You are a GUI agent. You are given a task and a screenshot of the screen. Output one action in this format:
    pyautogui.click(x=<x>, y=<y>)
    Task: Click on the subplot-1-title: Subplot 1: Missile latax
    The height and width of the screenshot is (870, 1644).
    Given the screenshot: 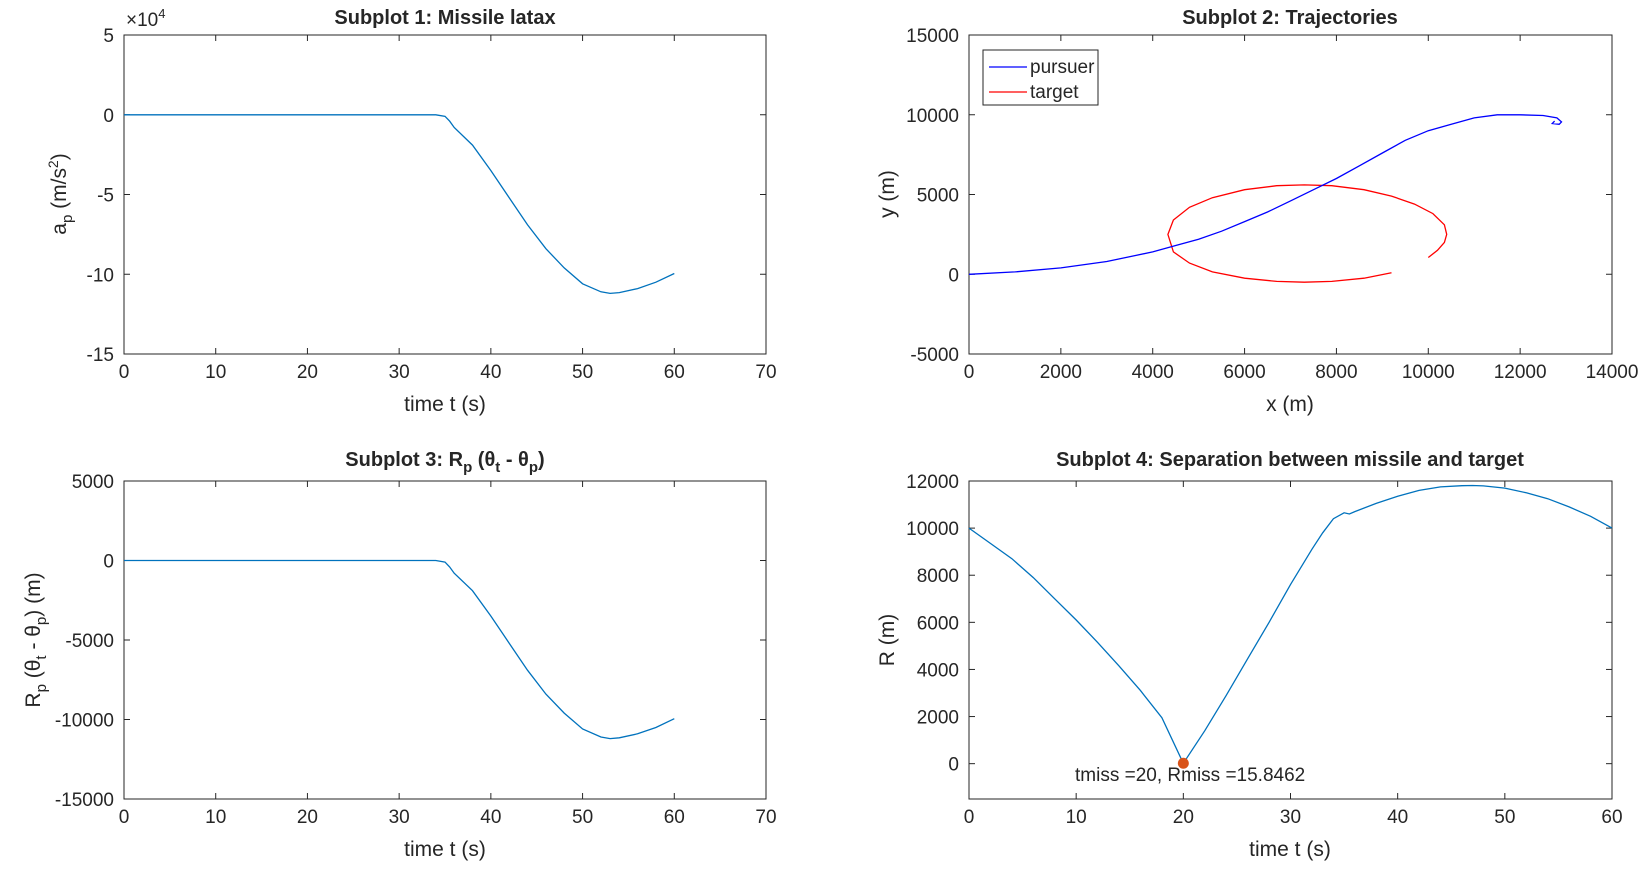 What is the action you would take?
    pyautogui.click(x=444, y=18)
    